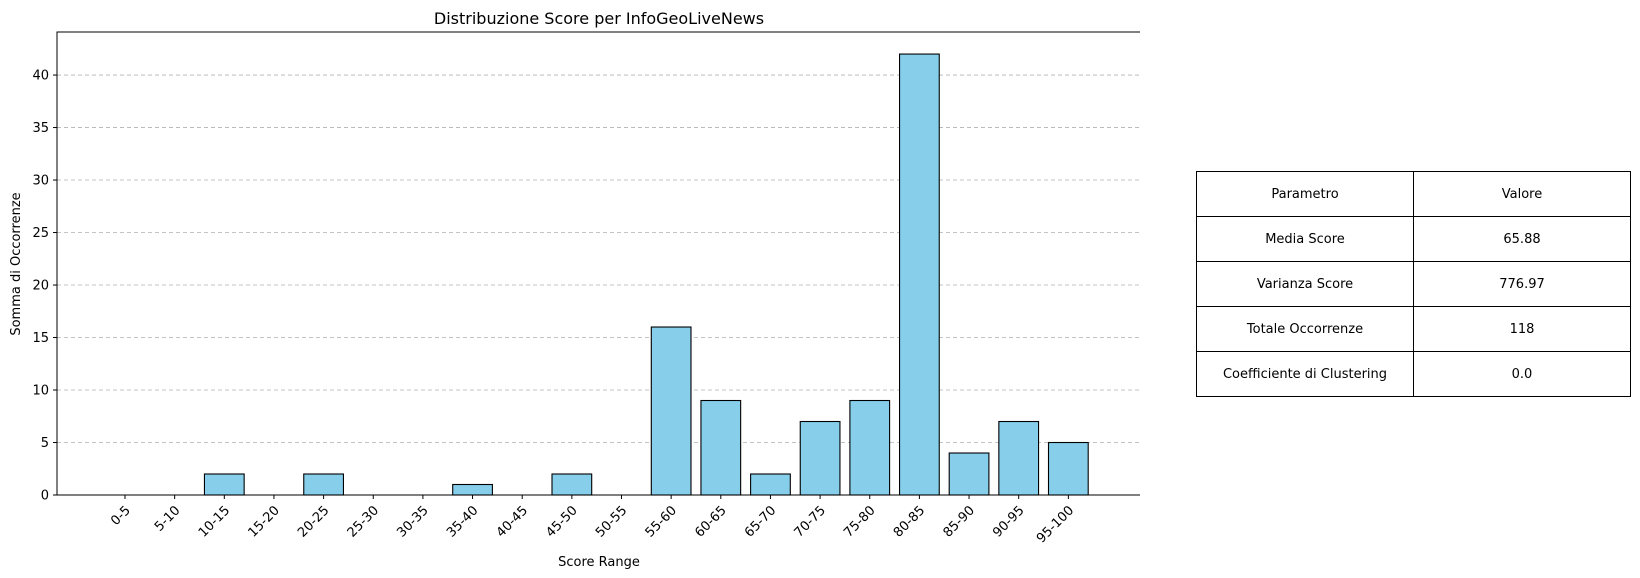  I want to click on table-header-row: Parametro Valore, so click(1413, 194).